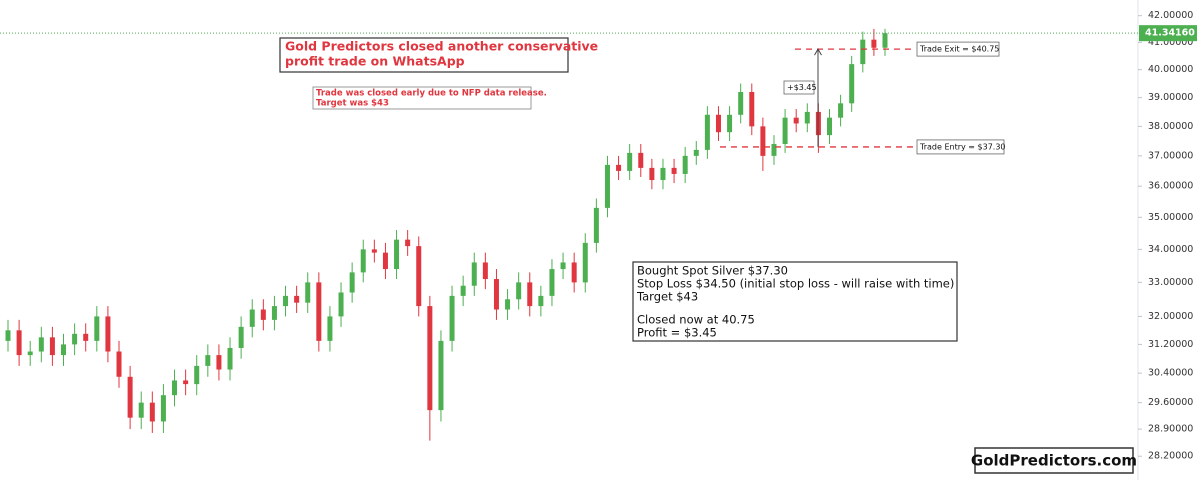 This screenshot has width=1200, height=480. What do you see at coordinates (696, 320) in the screenshot?
I see `info-line: Closed now at 40.75` at bounding box center [696, 320].